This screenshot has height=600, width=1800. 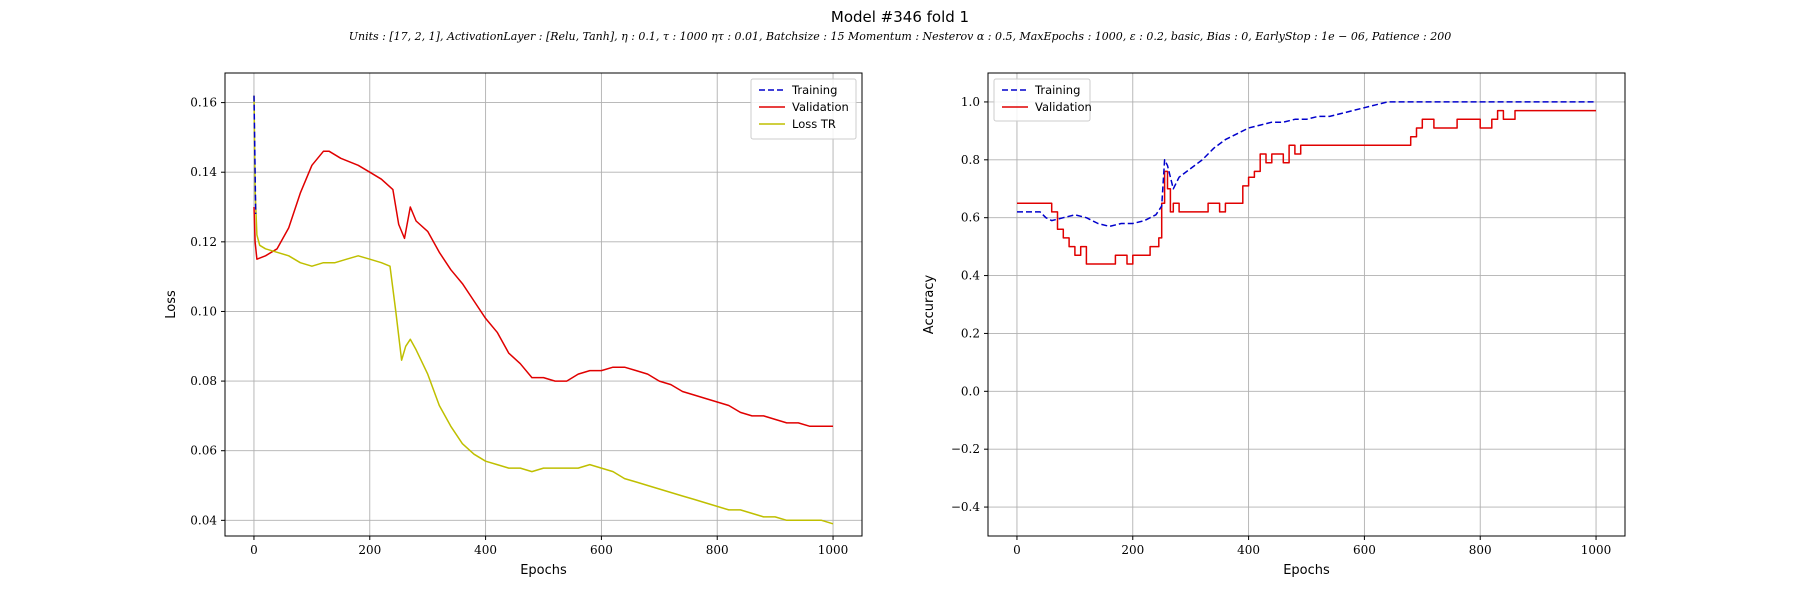 I want to click on y-tick-label: 0.2, so click(x=970, y=333).